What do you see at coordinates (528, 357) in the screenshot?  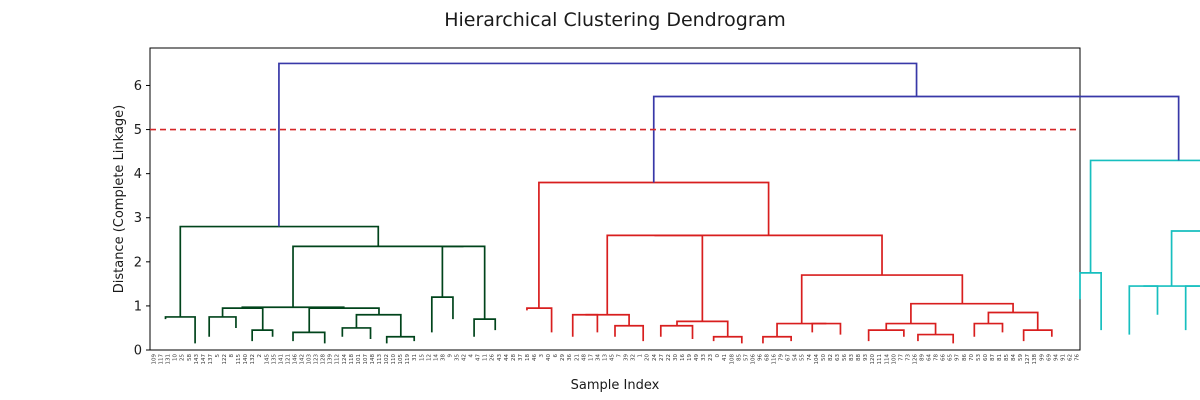 I see `leaf-label: 18` at bounding box center [528, 357].